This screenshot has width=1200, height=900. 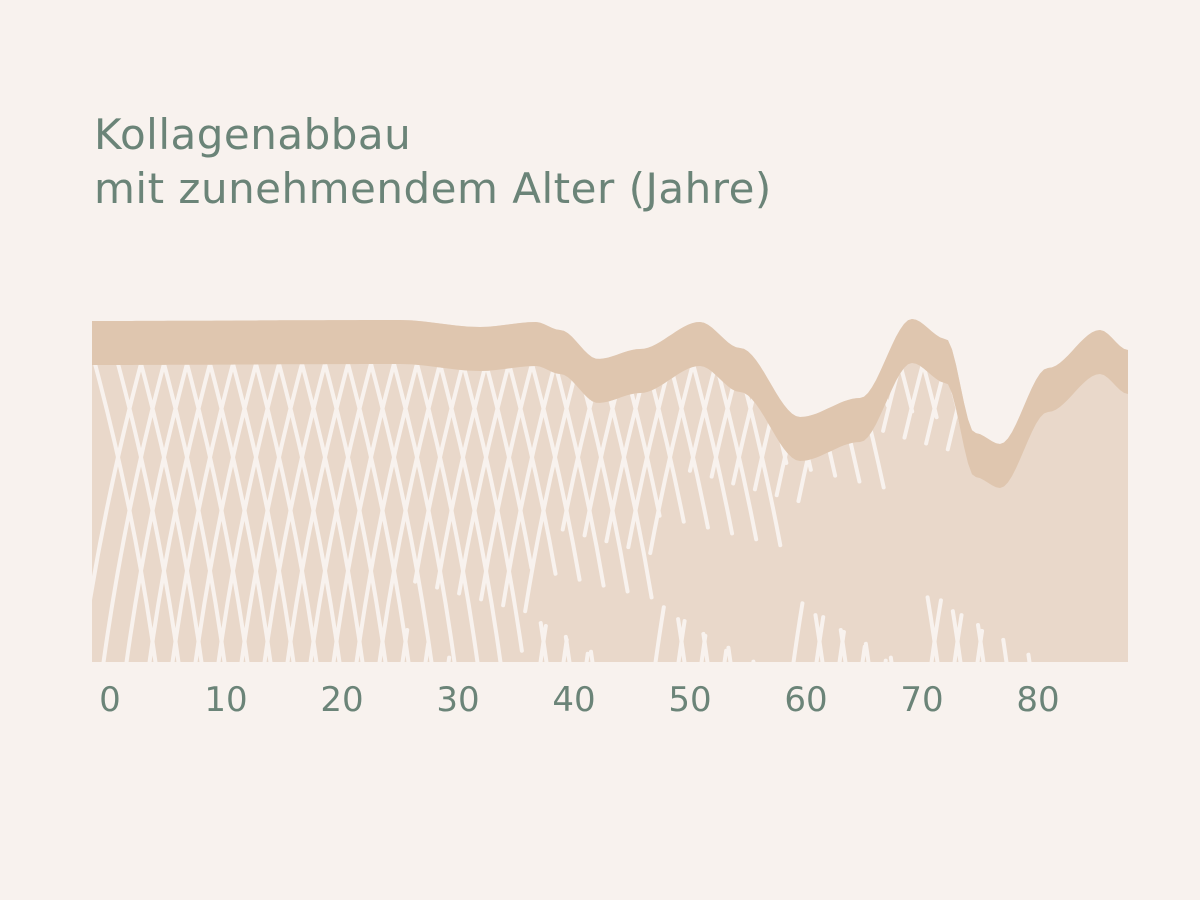 I want to click on title-line-1: Kollagenabbau, so click(x=253, y=134).